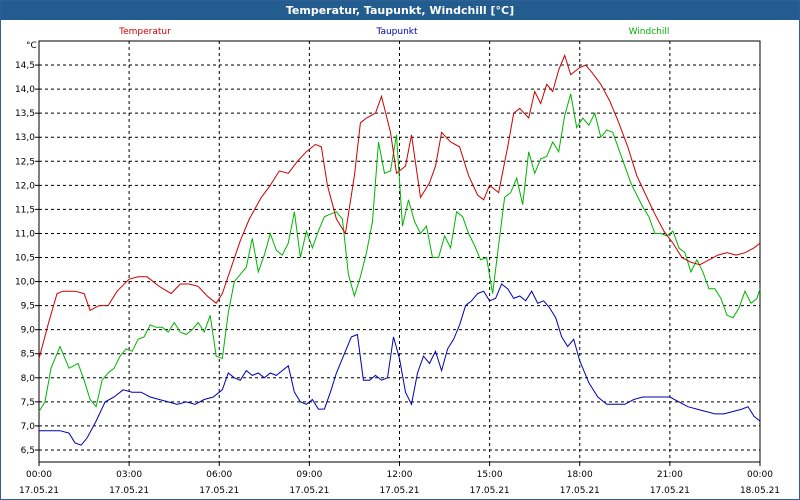 The image size is (800, 500). What do you see at coordinates (25, 138) in the screenshot?
I see `y-tick-label: 13,0` at bounding box center [25, 138].